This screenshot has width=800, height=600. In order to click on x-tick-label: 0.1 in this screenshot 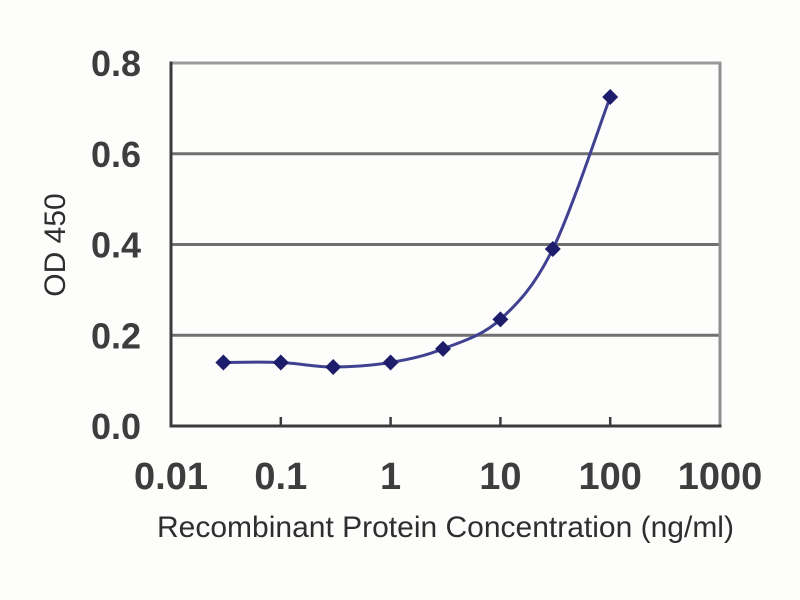, I will do `click(280, 477)`.